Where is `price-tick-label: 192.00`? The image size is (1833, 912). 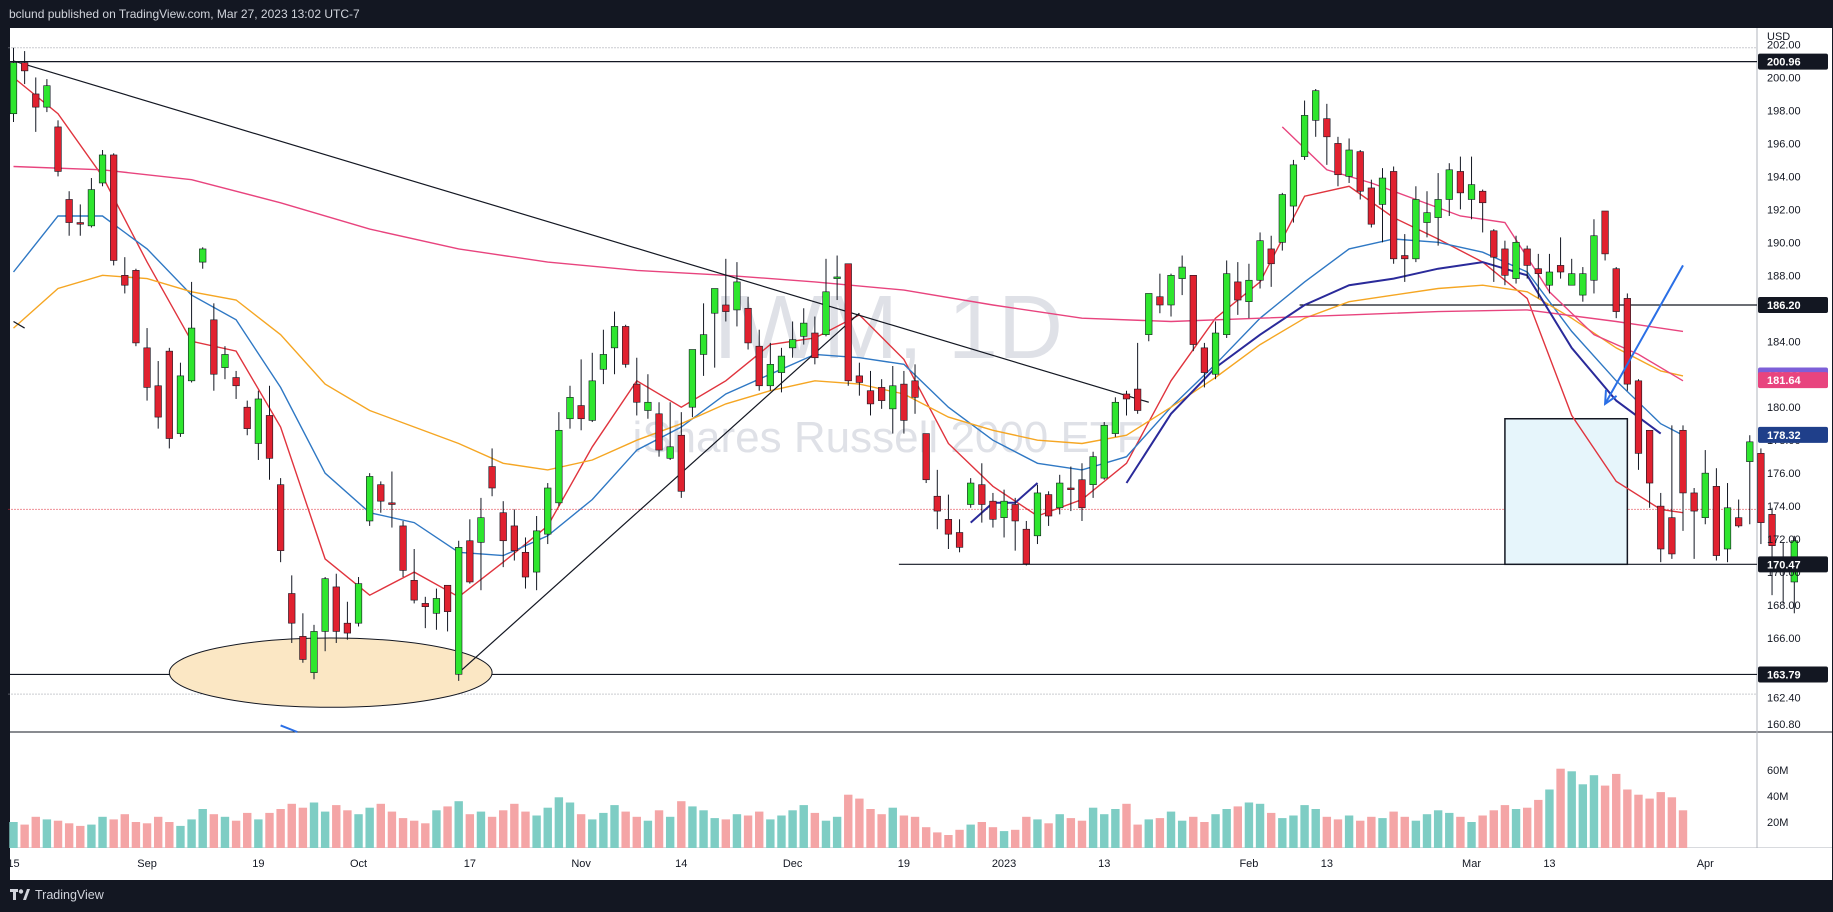
price-tick-label: 192.00 is located at coordinates (1784, 210).